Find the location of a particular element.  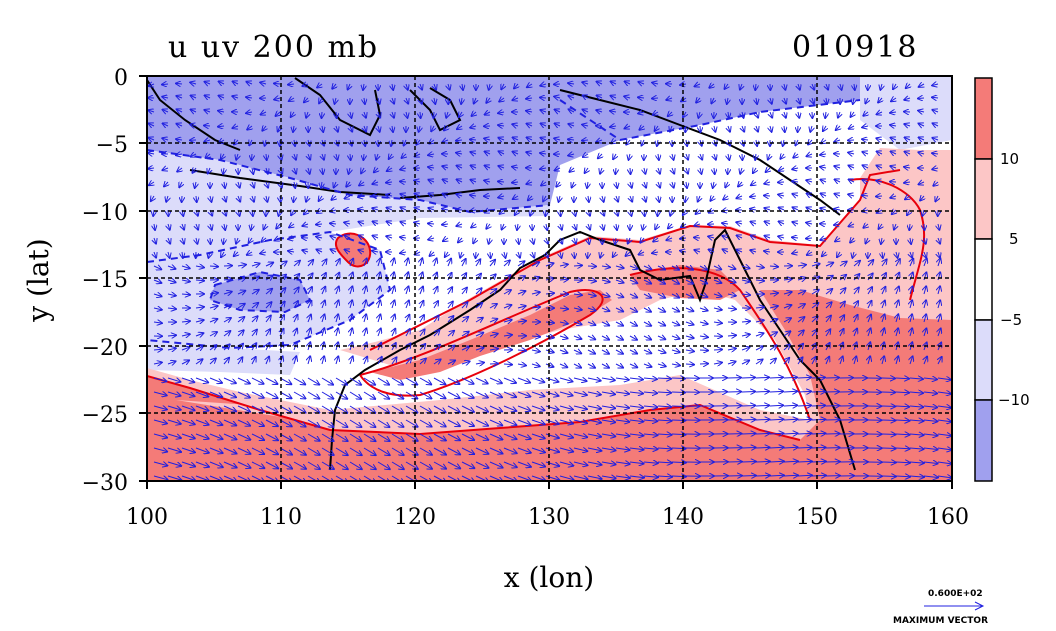

colorbar-weak-negative is located at coordinates (983, 360).